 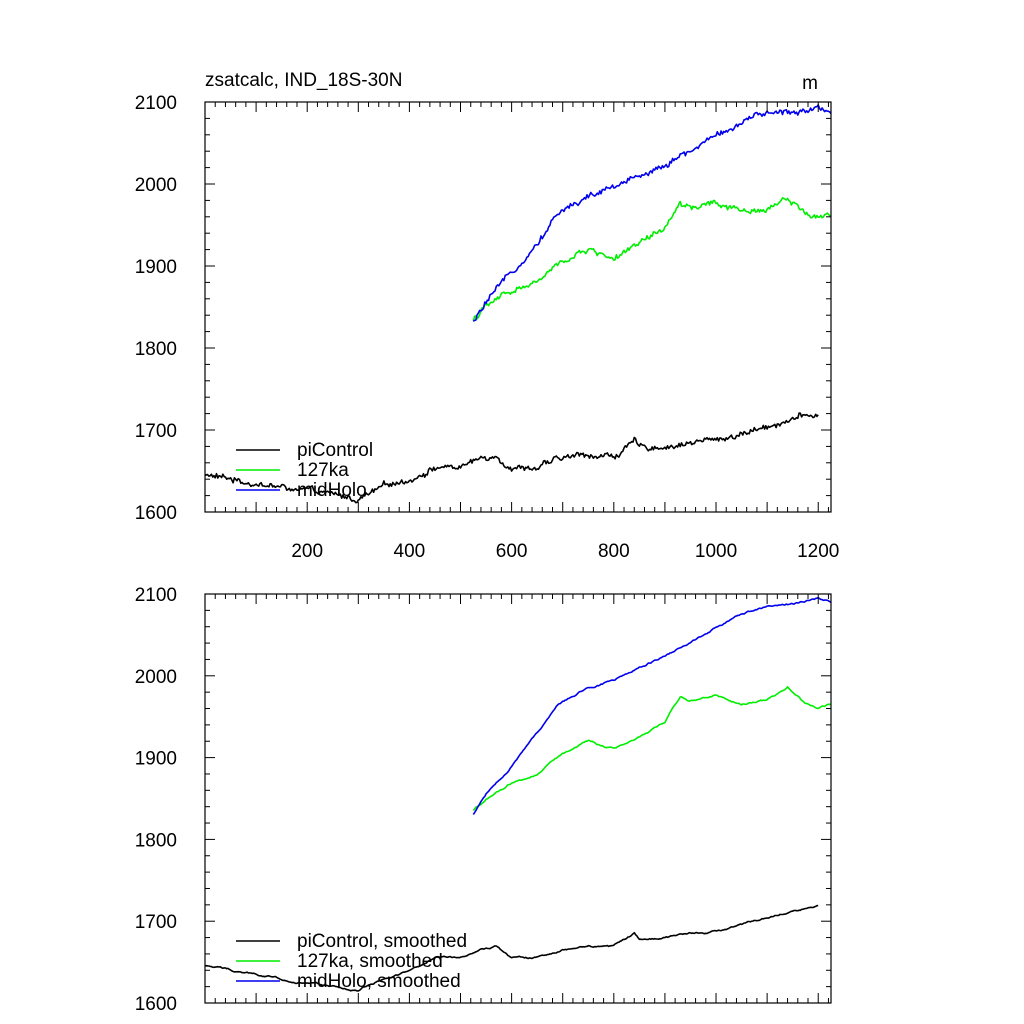 I want to click on legend-label: midHolo, smoothed, so click(x=379, y=981).